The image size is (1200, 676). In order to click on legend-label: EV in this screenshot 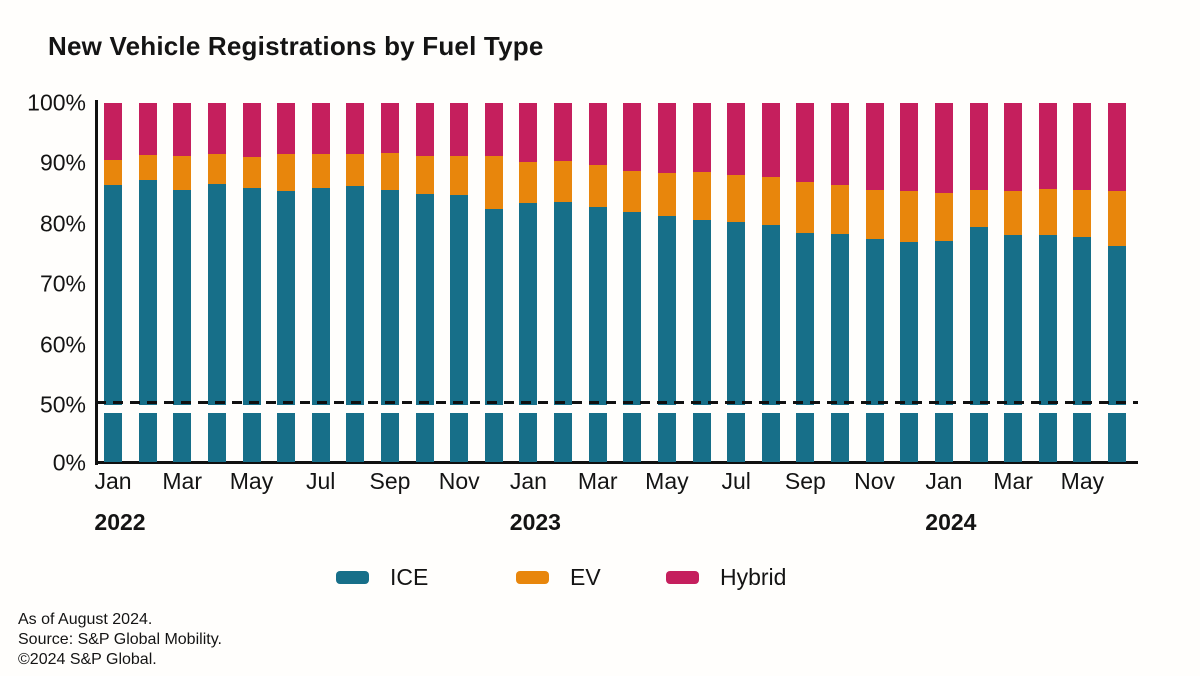, I will do `click(585, 577)`.